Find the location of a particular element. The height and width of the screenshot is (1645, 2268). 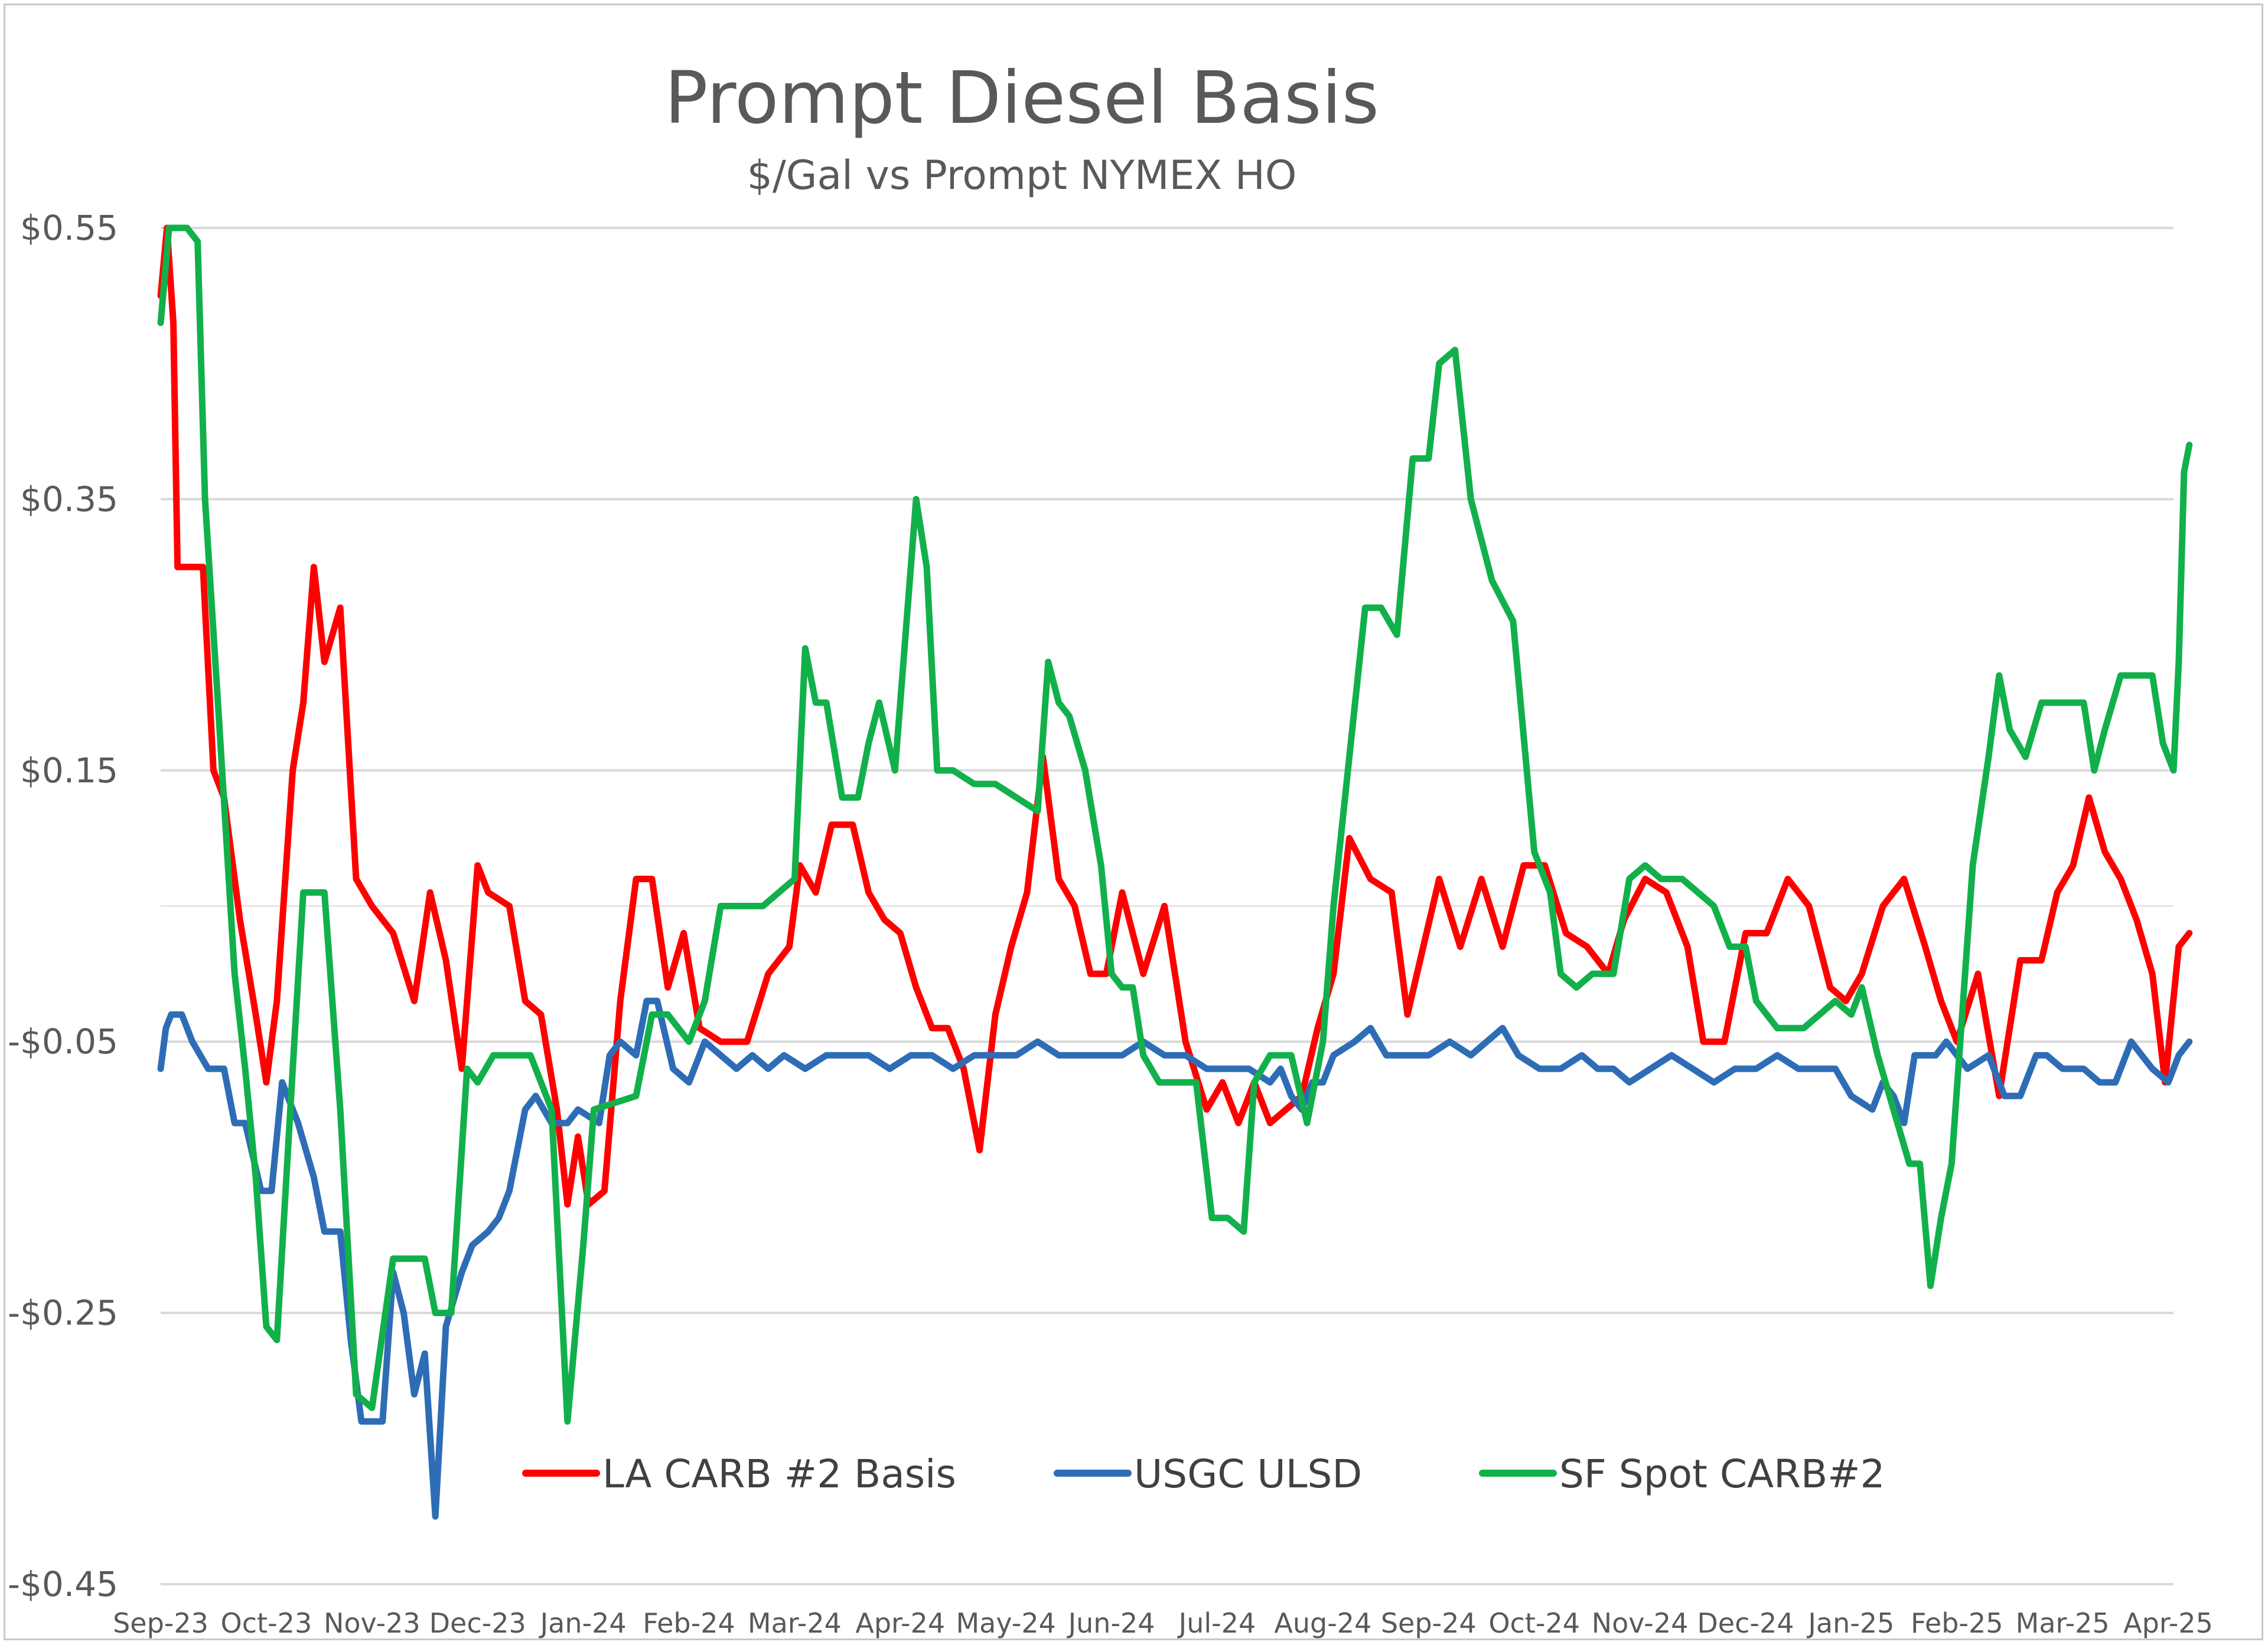

x-tick-label: Nov-24 is located at coordinates (1640, 1623).